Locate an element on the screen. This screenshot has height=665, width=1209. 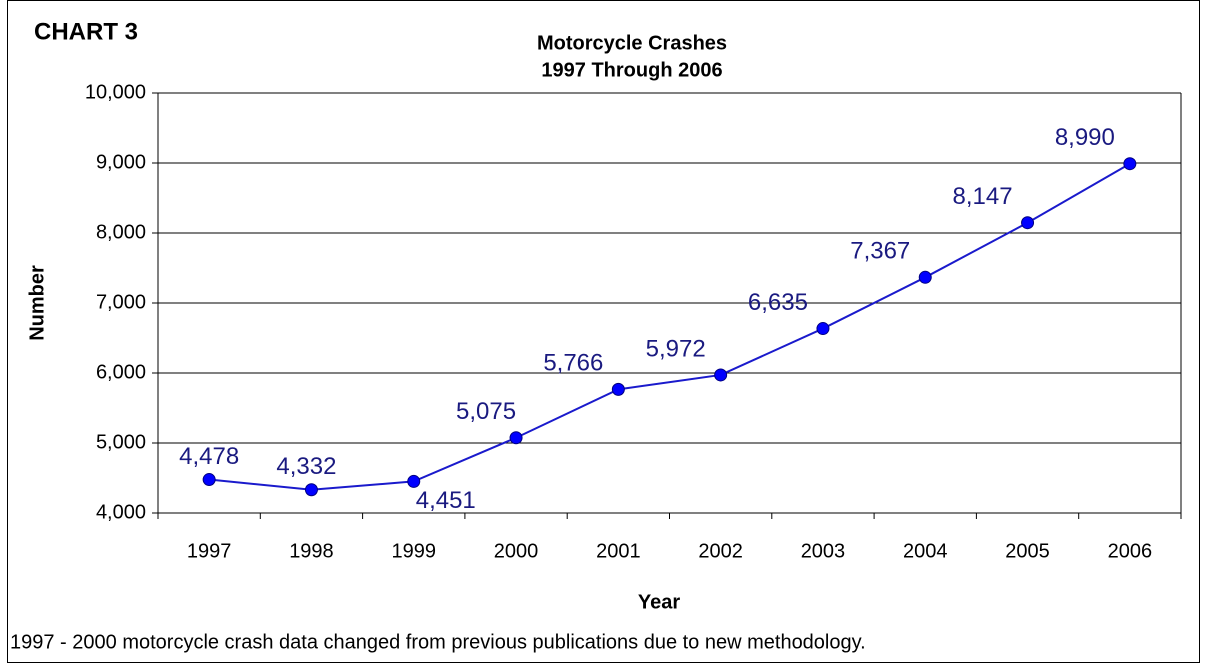
value-label: 6,635 is located at coordinates (778, 302).